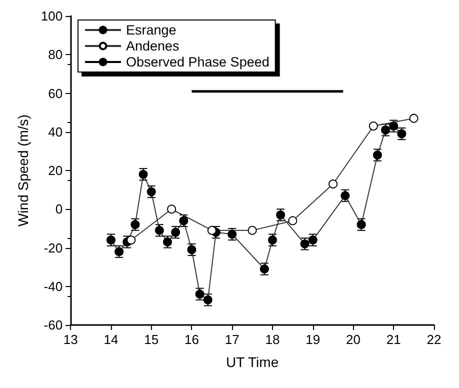  I want to click on legend-label: Andenes, so click(153, 46).